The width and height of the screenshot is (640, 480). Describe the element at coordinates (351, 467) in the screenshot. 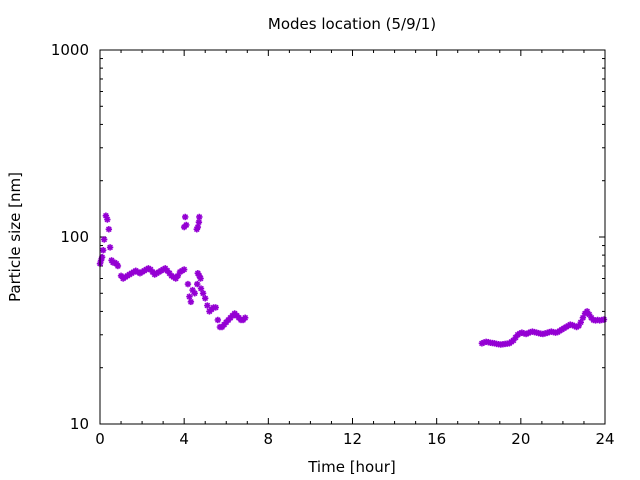

I see `x-axis-label: Time [hour]` at that location.